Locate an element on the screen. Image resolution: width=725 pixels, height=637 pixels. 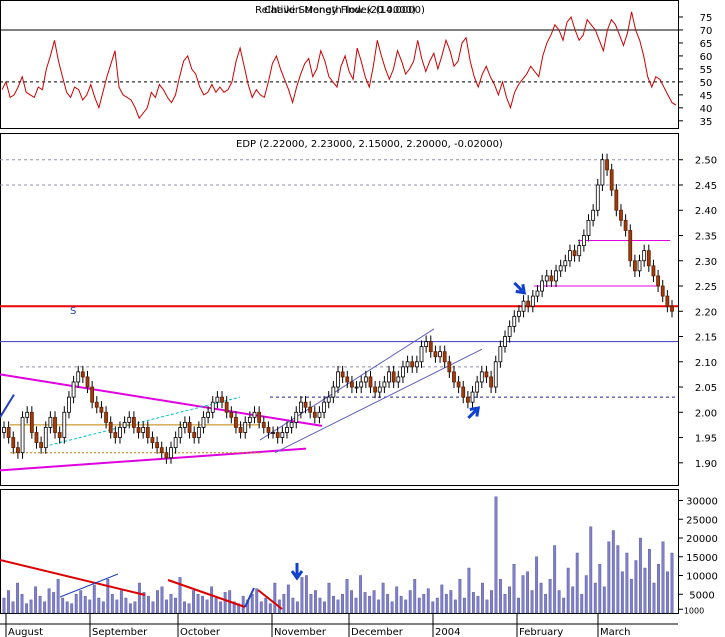
price-tick-label: 2.30 is located at coordinates (706, 262).